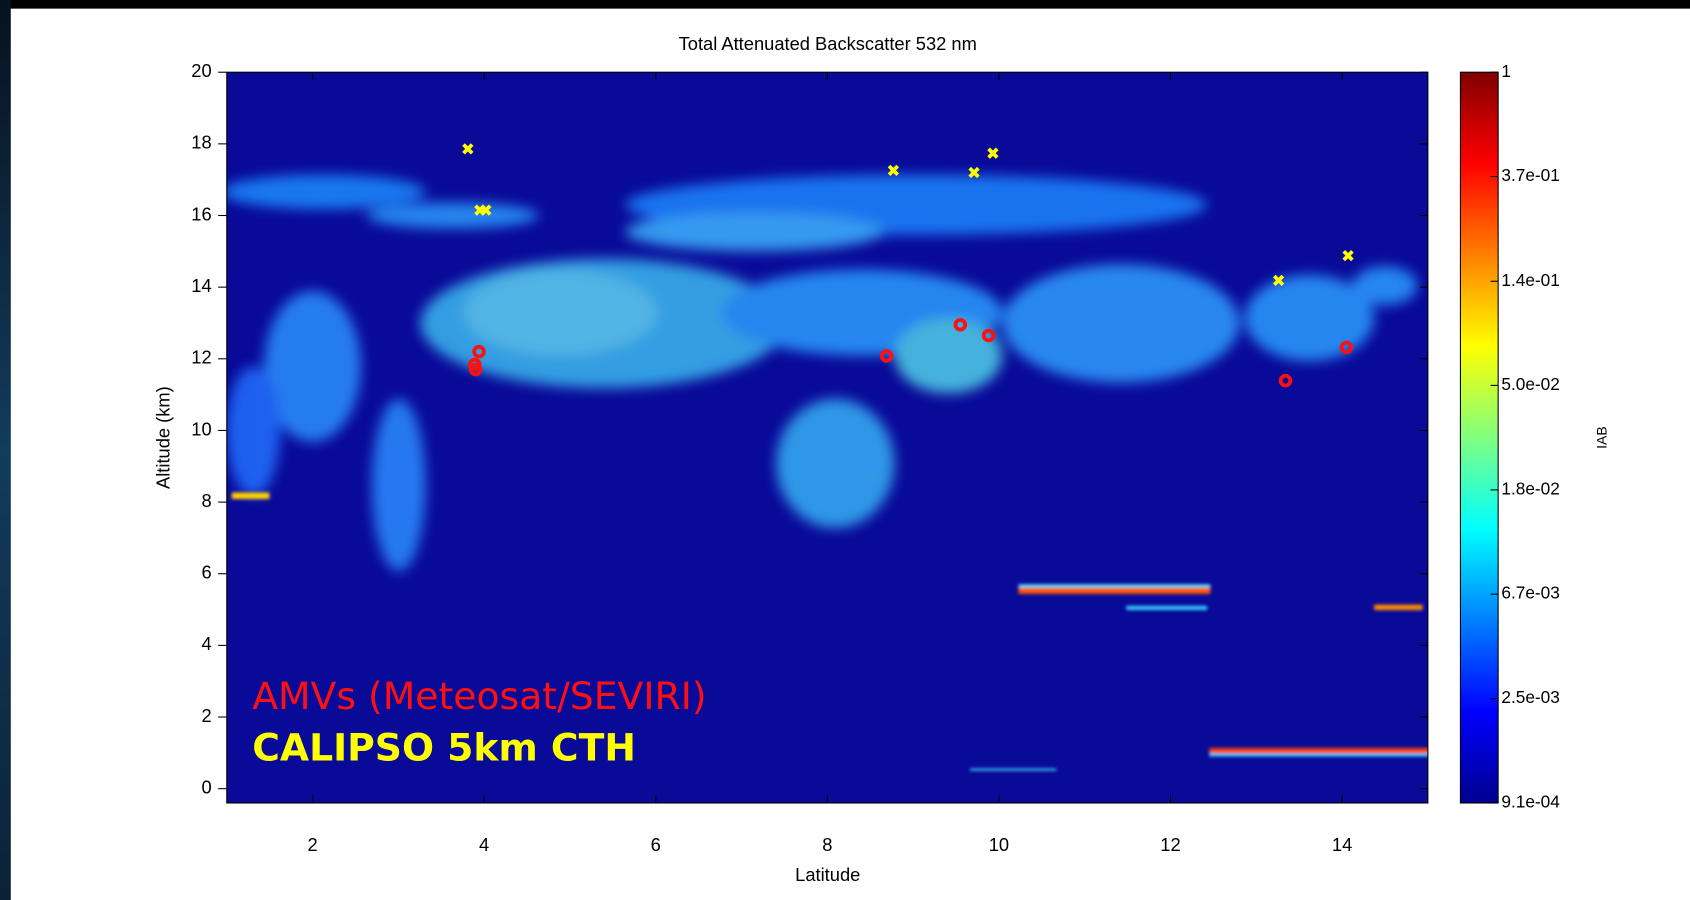  Describe the element at coordinates (1530, 593) in the screenshot. I see `colorbar-tick-label: 6.7e-03` at that location.